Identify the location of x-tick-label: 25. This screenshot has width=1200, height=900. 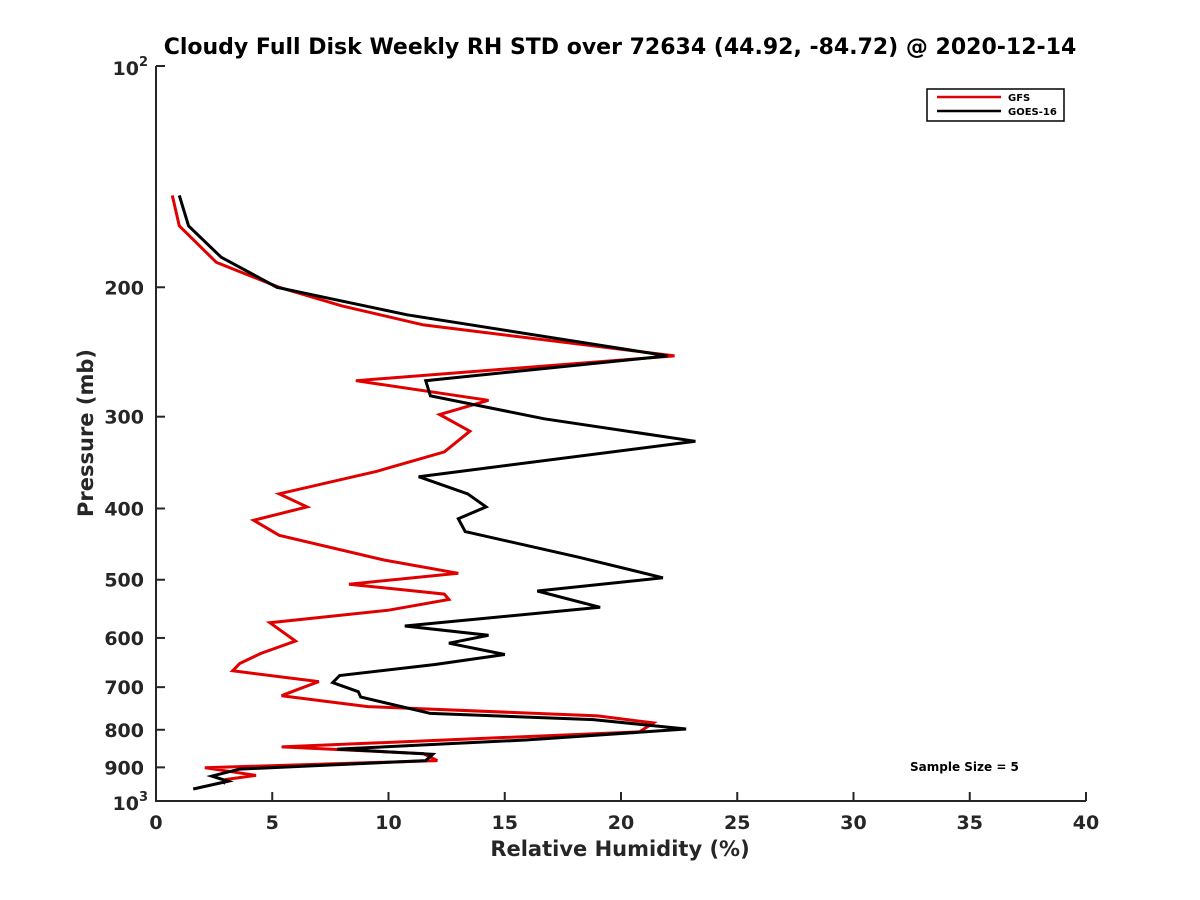
(737, 823).